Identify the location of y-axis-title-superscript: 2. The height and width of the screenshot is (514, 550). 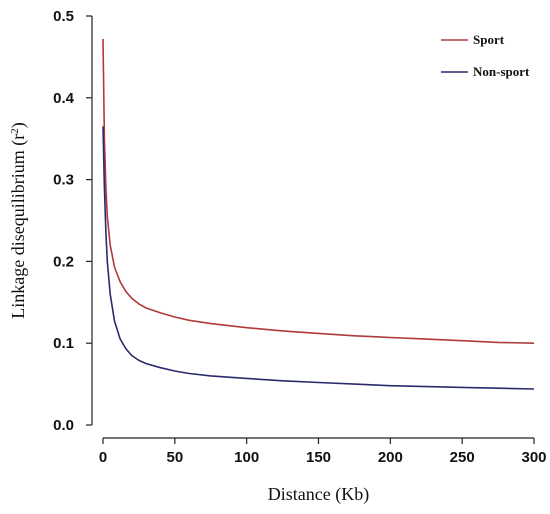
(15, 131).